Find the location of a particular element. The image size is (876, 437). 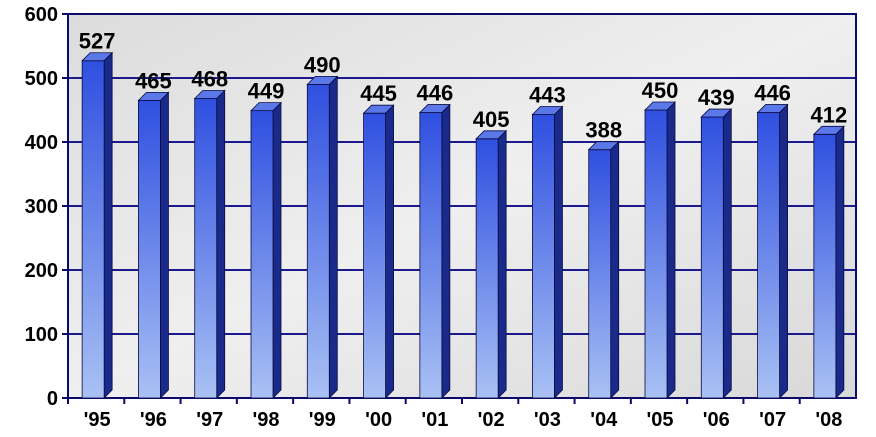

y-tick-label: 200 is located at coordinates (41, 271).